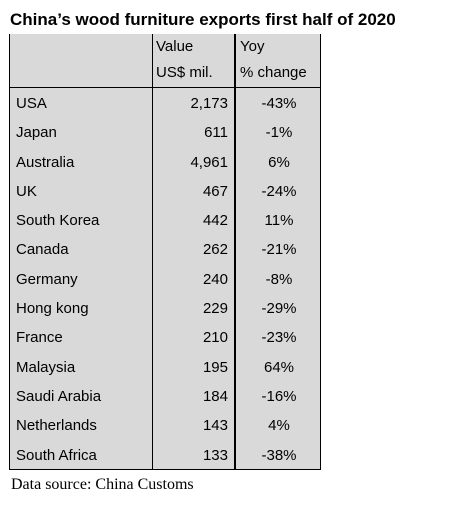  Describe the element at coordinates (235, 251) in the screenshot. I see `column-divider-thick` at that location.